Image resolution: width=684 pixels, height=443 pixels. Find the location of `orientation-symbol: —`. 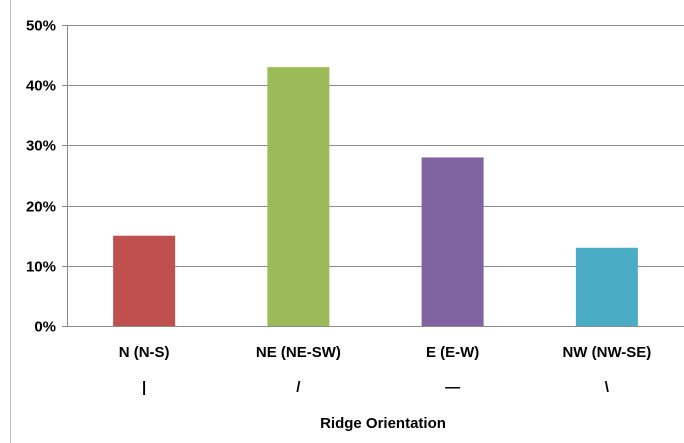

orientation-symbol: — is located at coordinates (452, 387).